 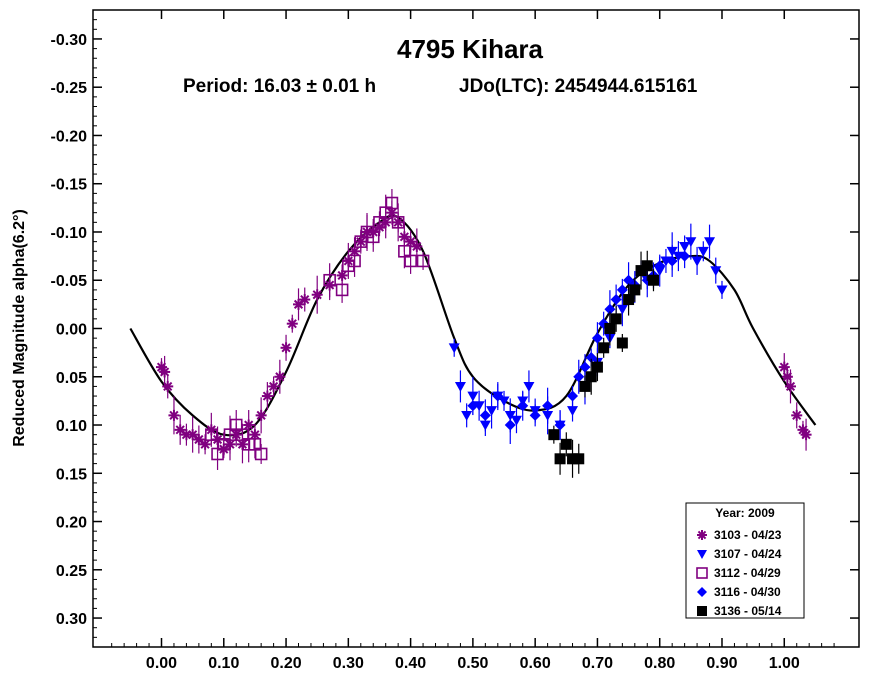 What do you see at coordinates (71, 571) in the screenshot?
I see `y-tick-label: 0.25` at bounding box center [71, 571].